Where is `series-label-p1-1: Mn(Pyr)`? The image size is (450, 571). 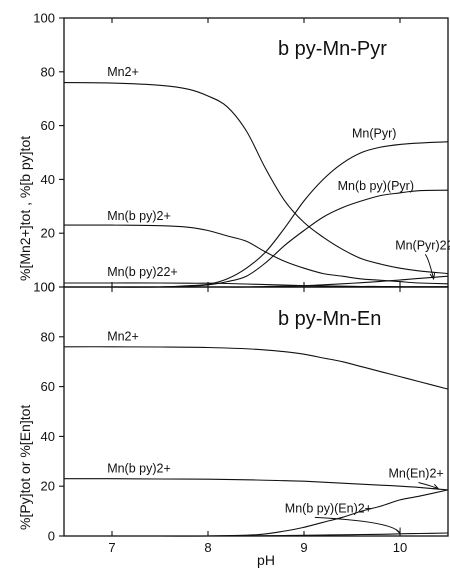 series-label-p1-1: Mn(Pyr) is located at coordinates (374, 134).